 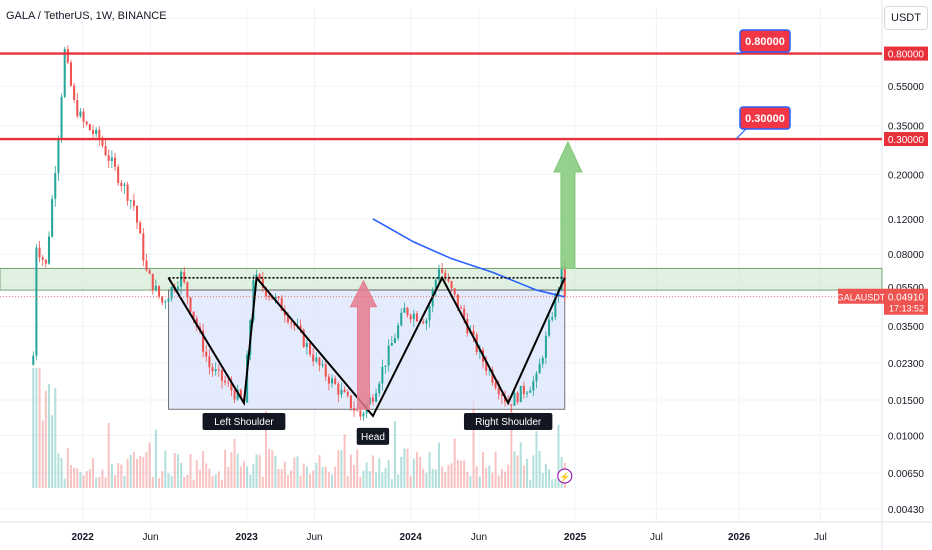 What do you see at coordinates (739, 537) in the screenshot?
I see `time-tick-label: 2026` at bounding box center [739, 537].